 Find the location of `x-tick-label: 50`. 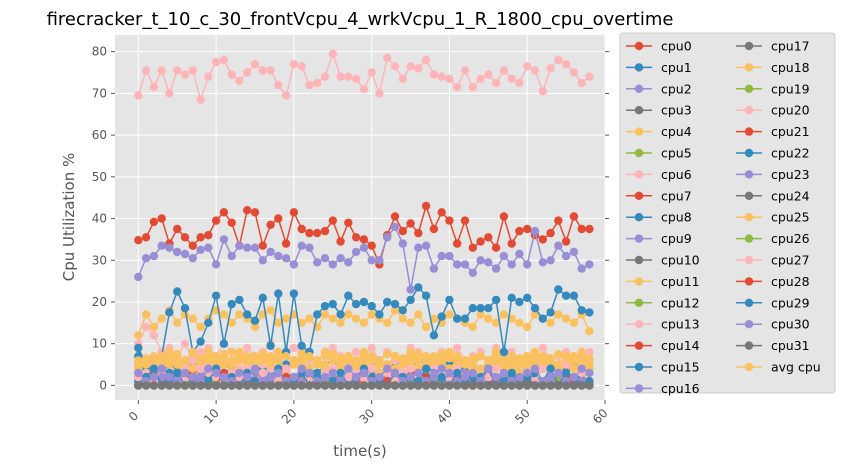

x-tick-label: 50 is located at coordinates (522, 416).